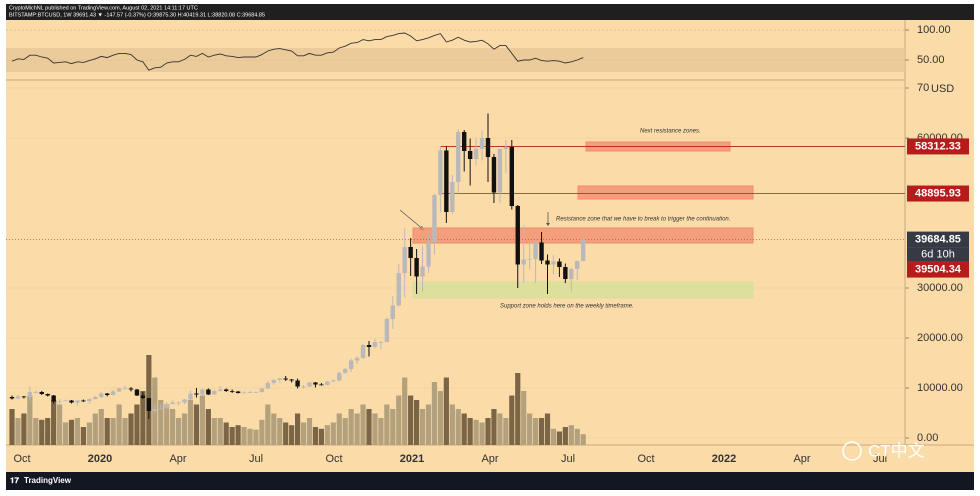  Describe the element at coordinates (938, 254) in the screenshot. I see `countdown: 6d 10h` at that location.